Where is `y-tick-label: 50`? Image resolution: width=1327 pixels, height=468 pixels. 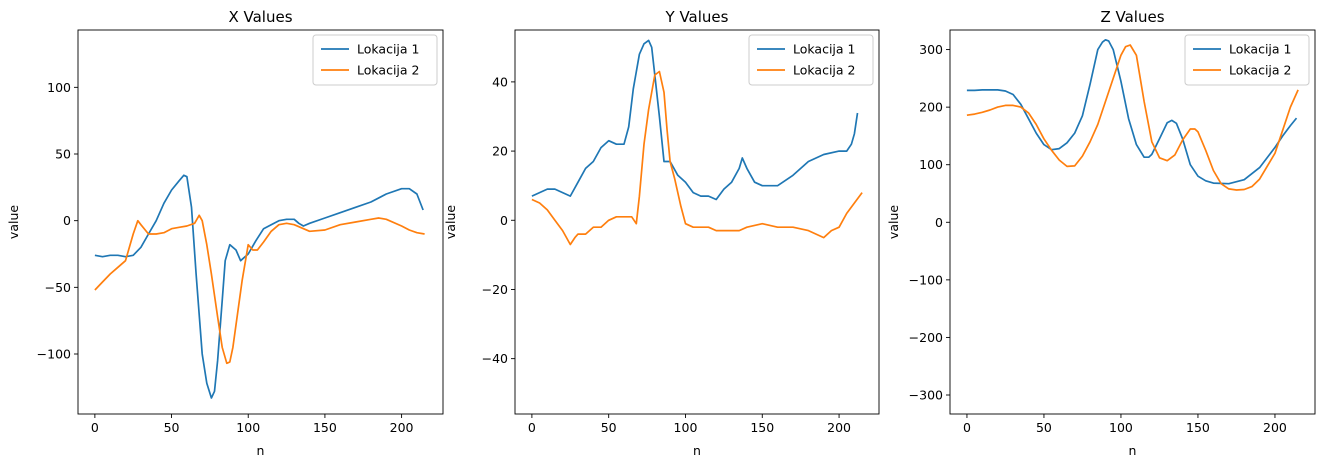
y-tick-label: 50 is located at coordinates (63, 154).